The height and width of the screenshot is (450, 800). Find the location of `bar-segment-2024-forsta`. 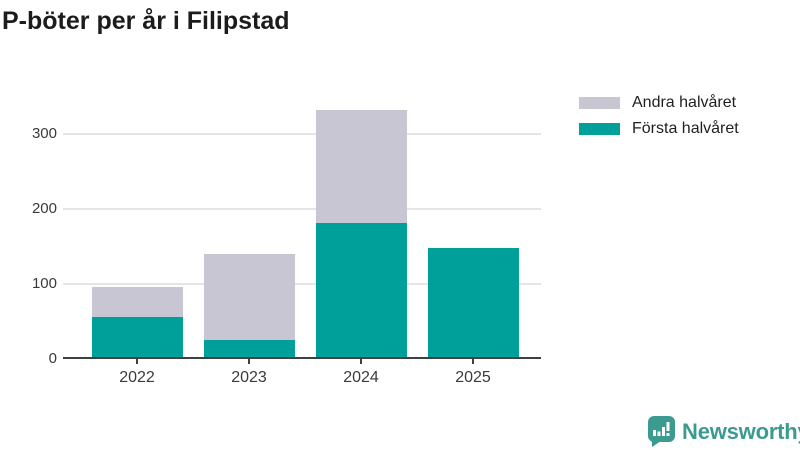

bar-segment-2024-forsta is located at coordinates (361, 290).